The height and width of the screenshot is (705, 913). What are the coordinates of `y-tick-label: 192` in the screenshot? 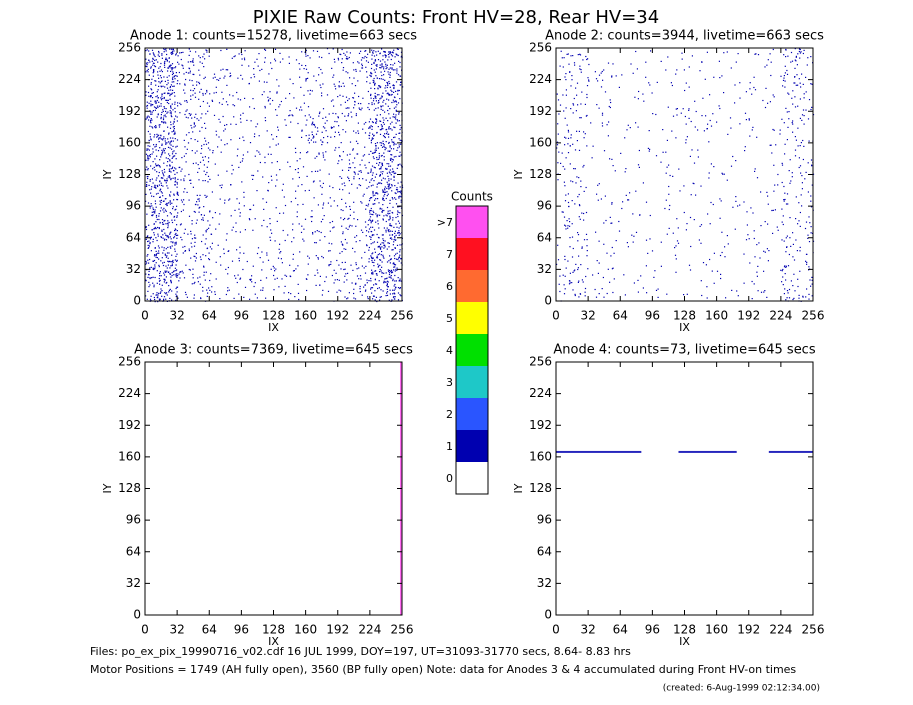 It's located at (540, 111).